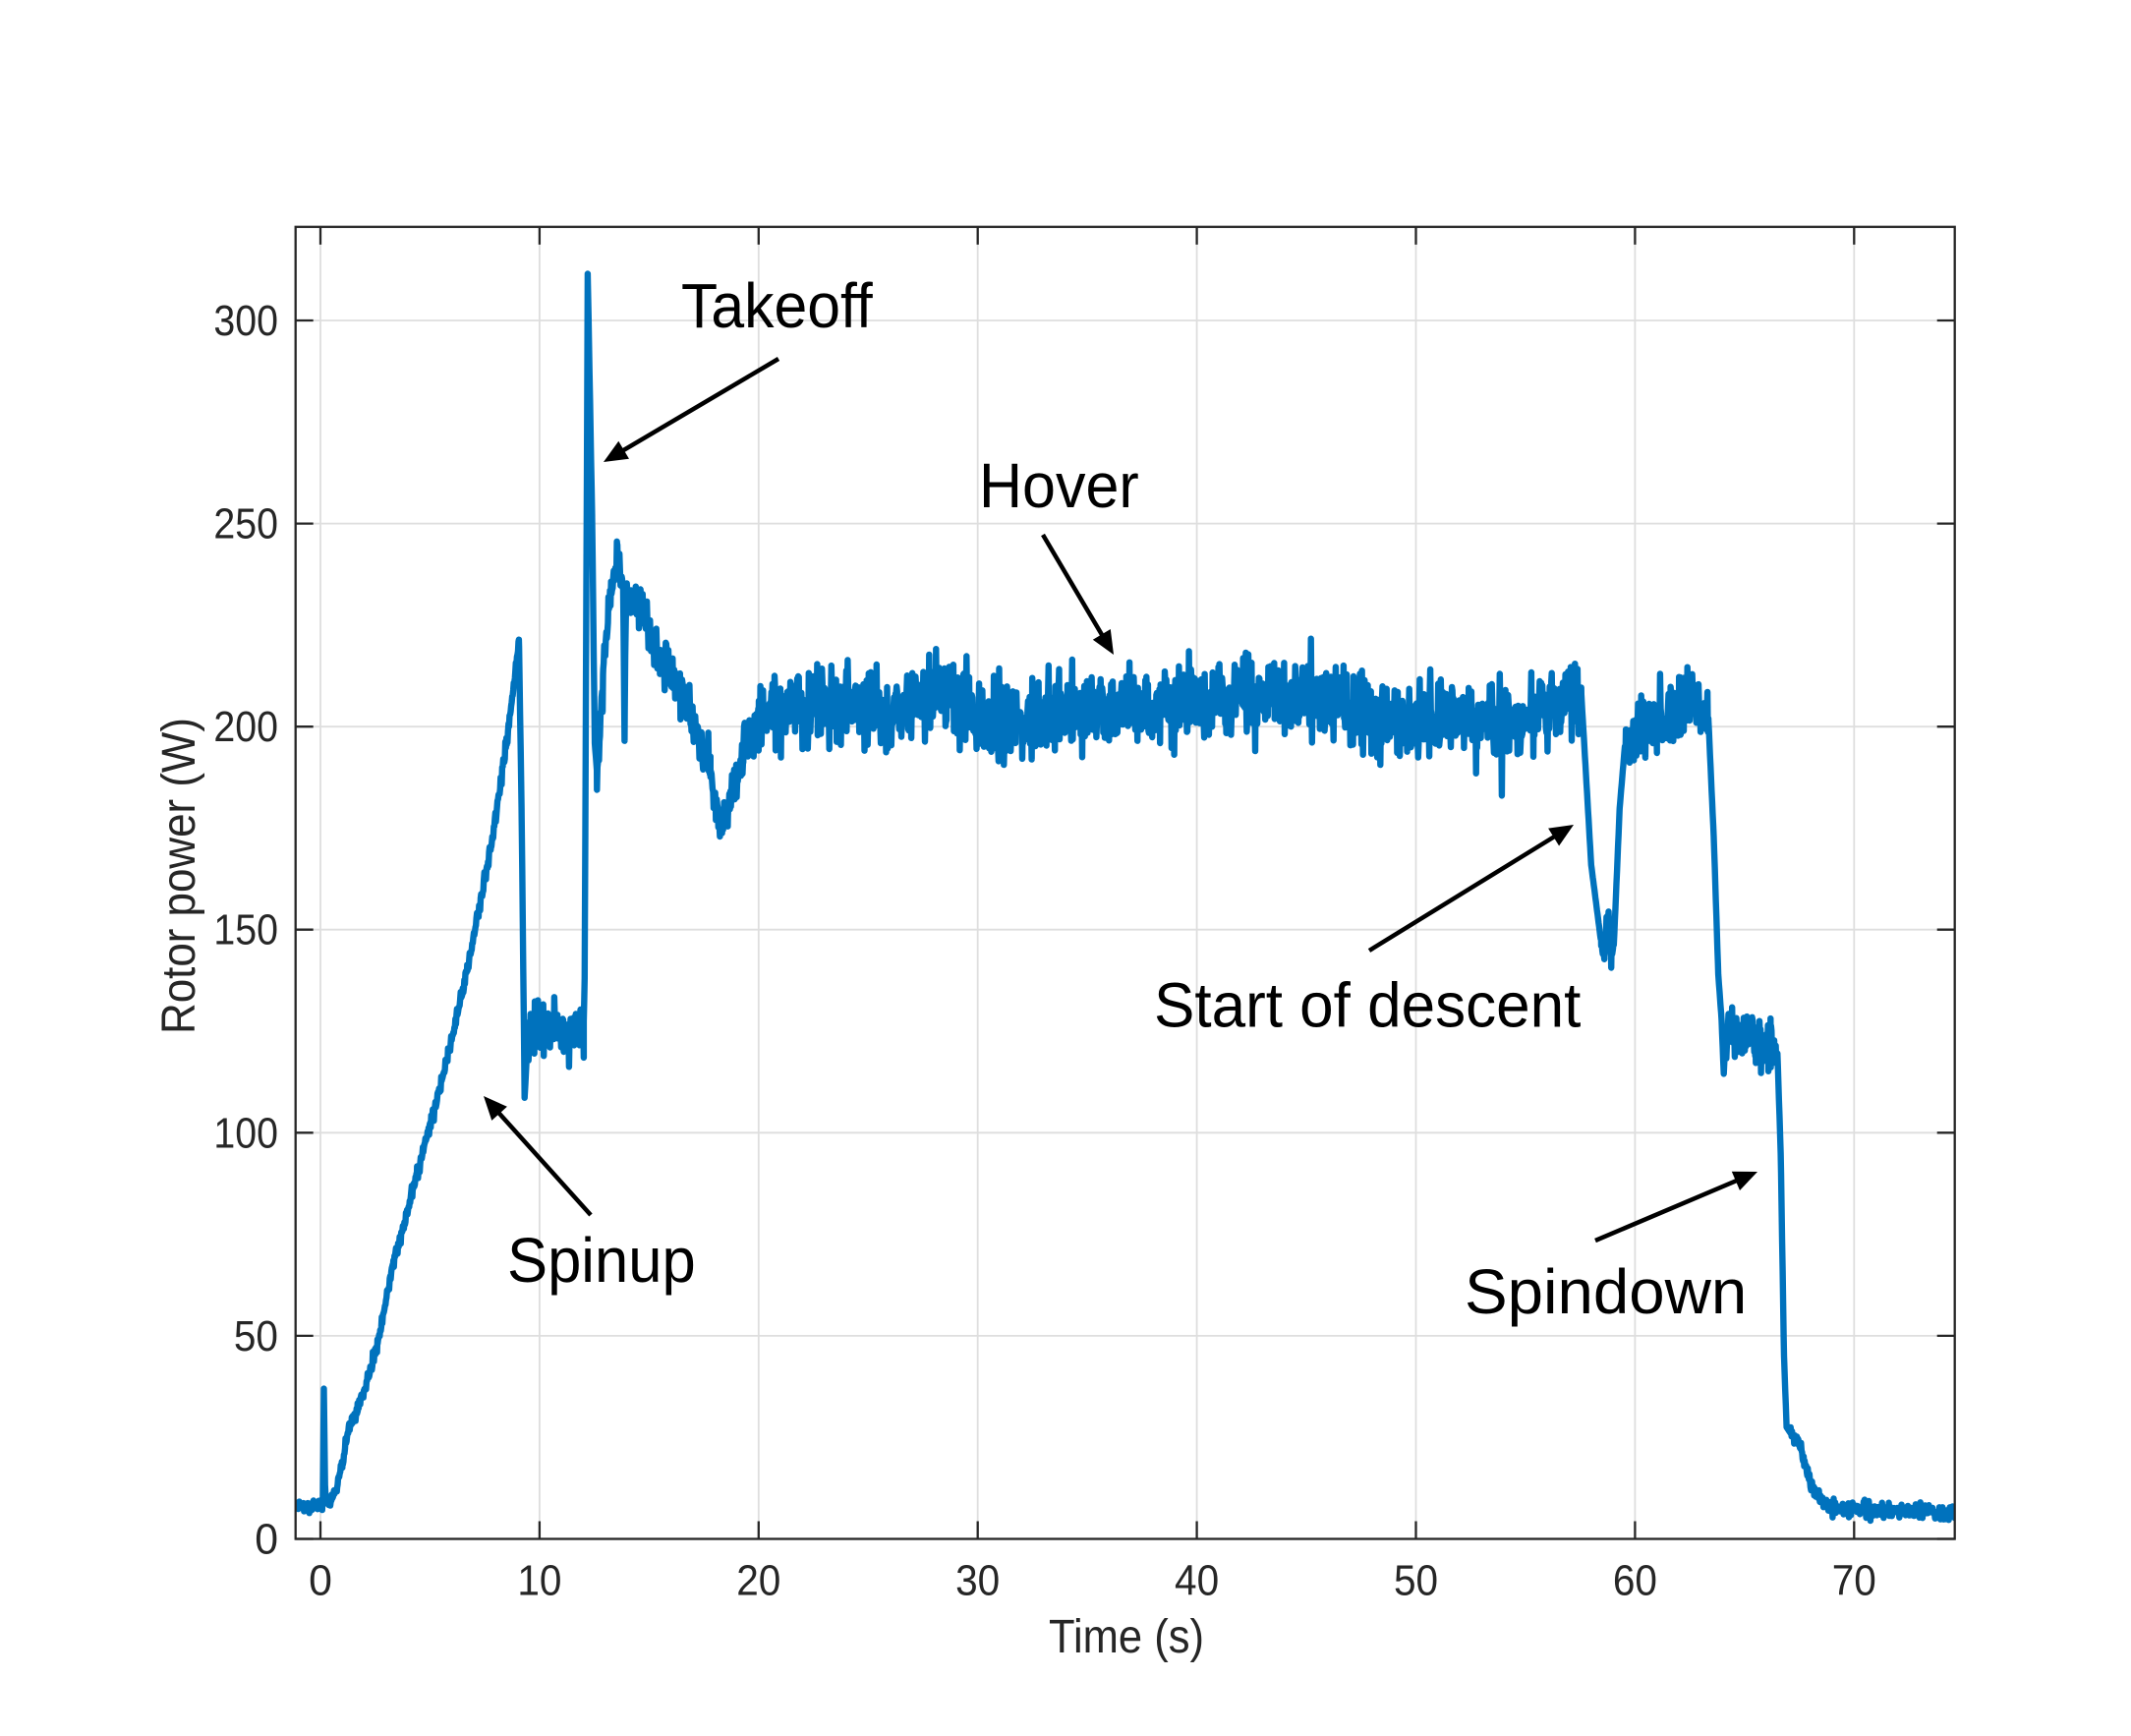 The image size is (2131, 1736). Describe the element at coordinates (539, 1581) in the screenshot. I see `svg-text: 10` at that location.